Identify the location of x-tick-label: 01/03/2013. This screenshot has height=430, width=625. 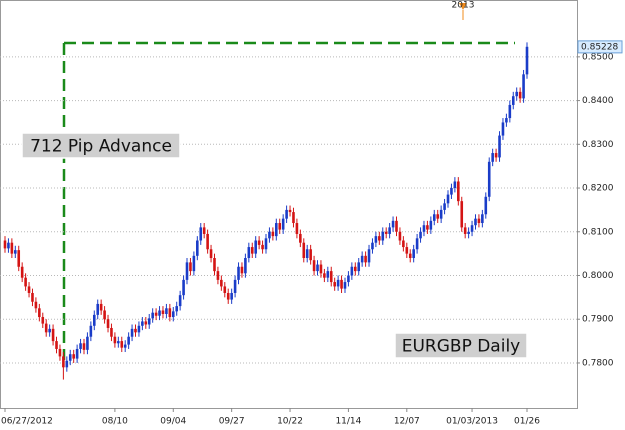
(472, 422).